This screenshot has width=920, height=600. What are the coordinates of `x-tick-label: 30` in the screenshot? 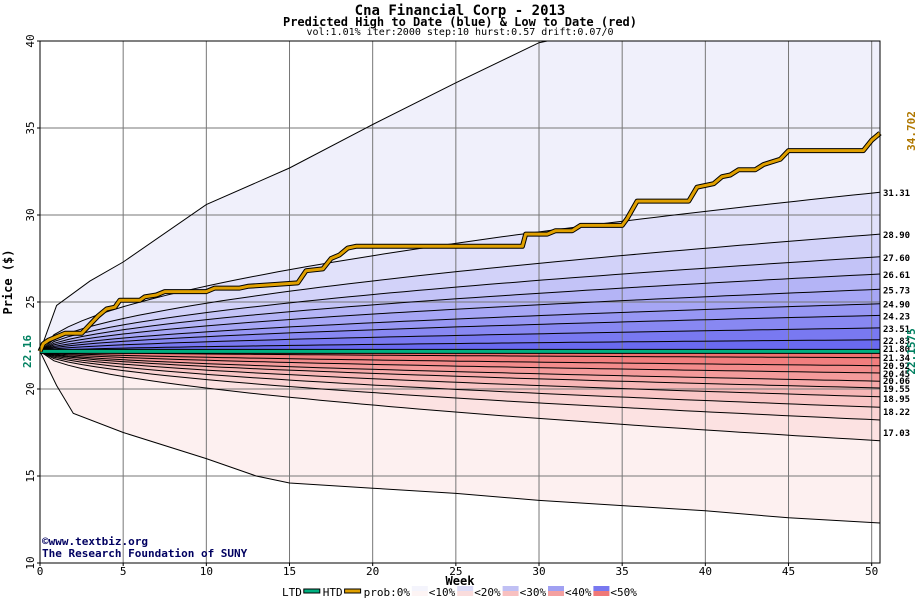 It's located at (538, 571).